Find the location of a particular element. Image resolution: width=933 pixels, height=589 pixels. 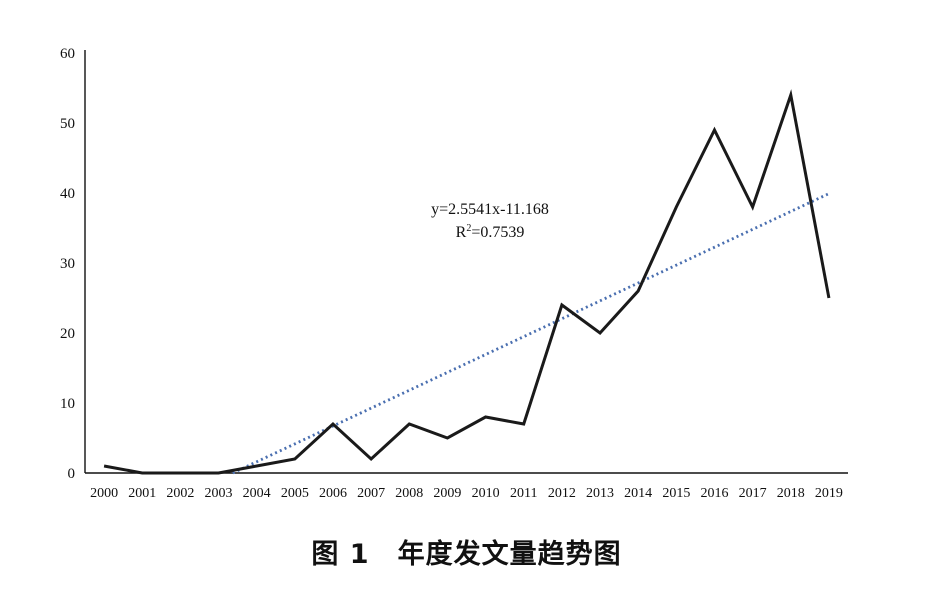

y-tick-label: 0 is located at coordinates (72, 474).